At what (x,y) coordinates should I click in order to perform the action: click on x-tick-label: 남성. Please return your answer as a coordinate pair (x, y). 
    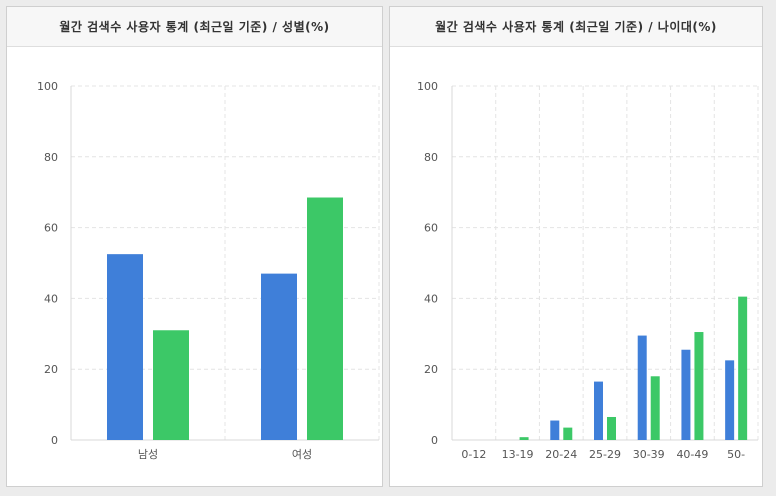
    Looking at the image, I should click on (148, 454).